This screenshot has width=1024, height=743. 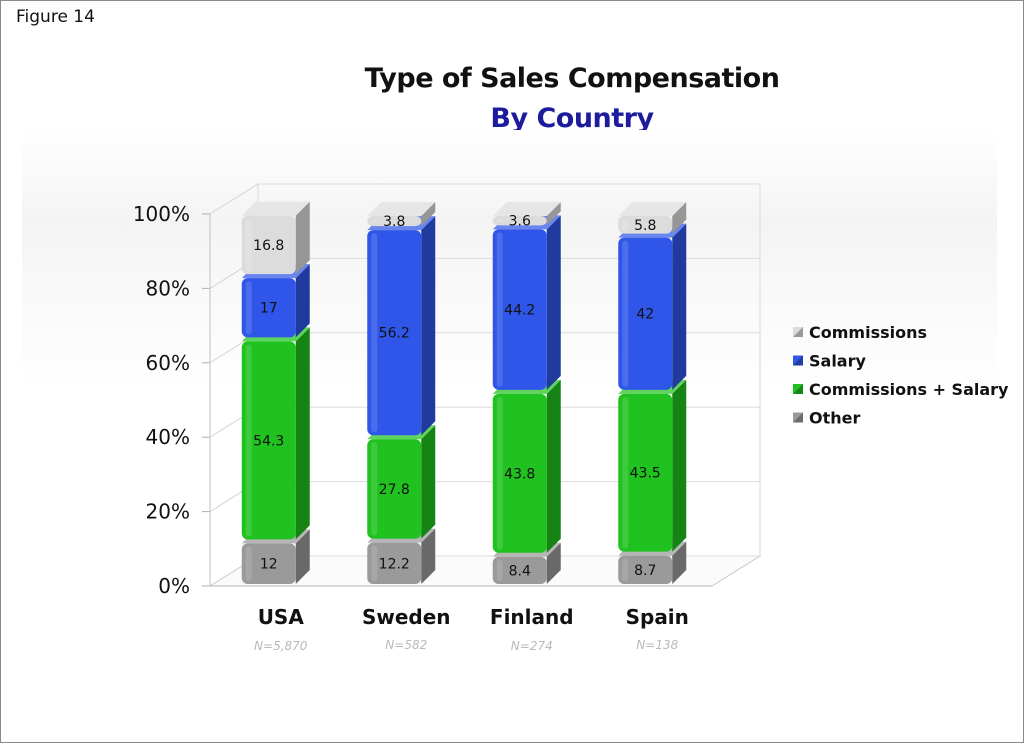 I want to click on x-category-label: USA, so click(x=281, y=617).